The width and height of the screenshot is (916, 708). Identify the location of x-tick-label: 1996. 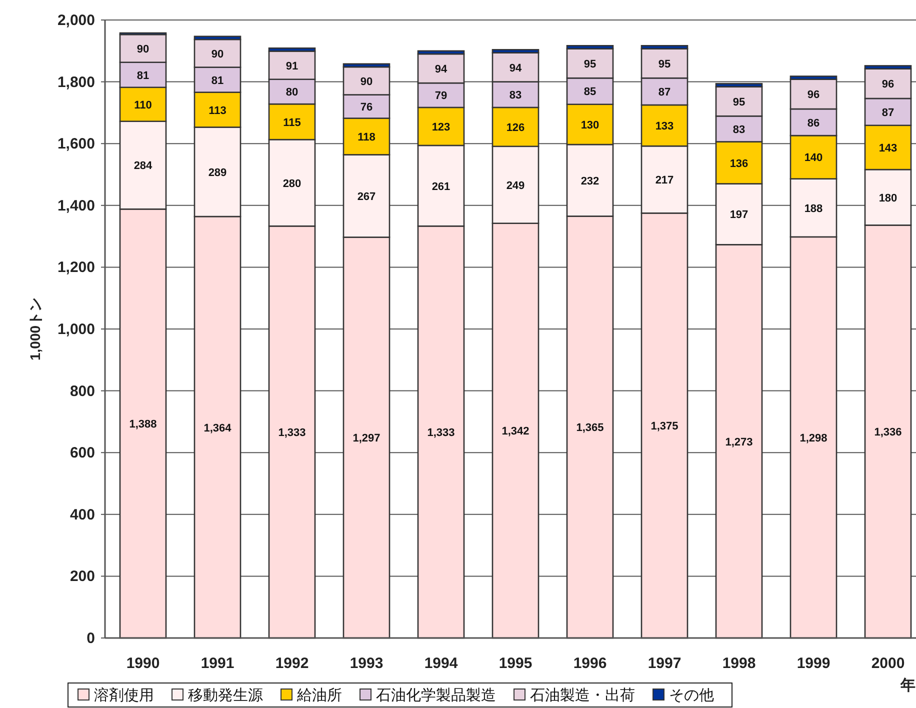
(590, 663).